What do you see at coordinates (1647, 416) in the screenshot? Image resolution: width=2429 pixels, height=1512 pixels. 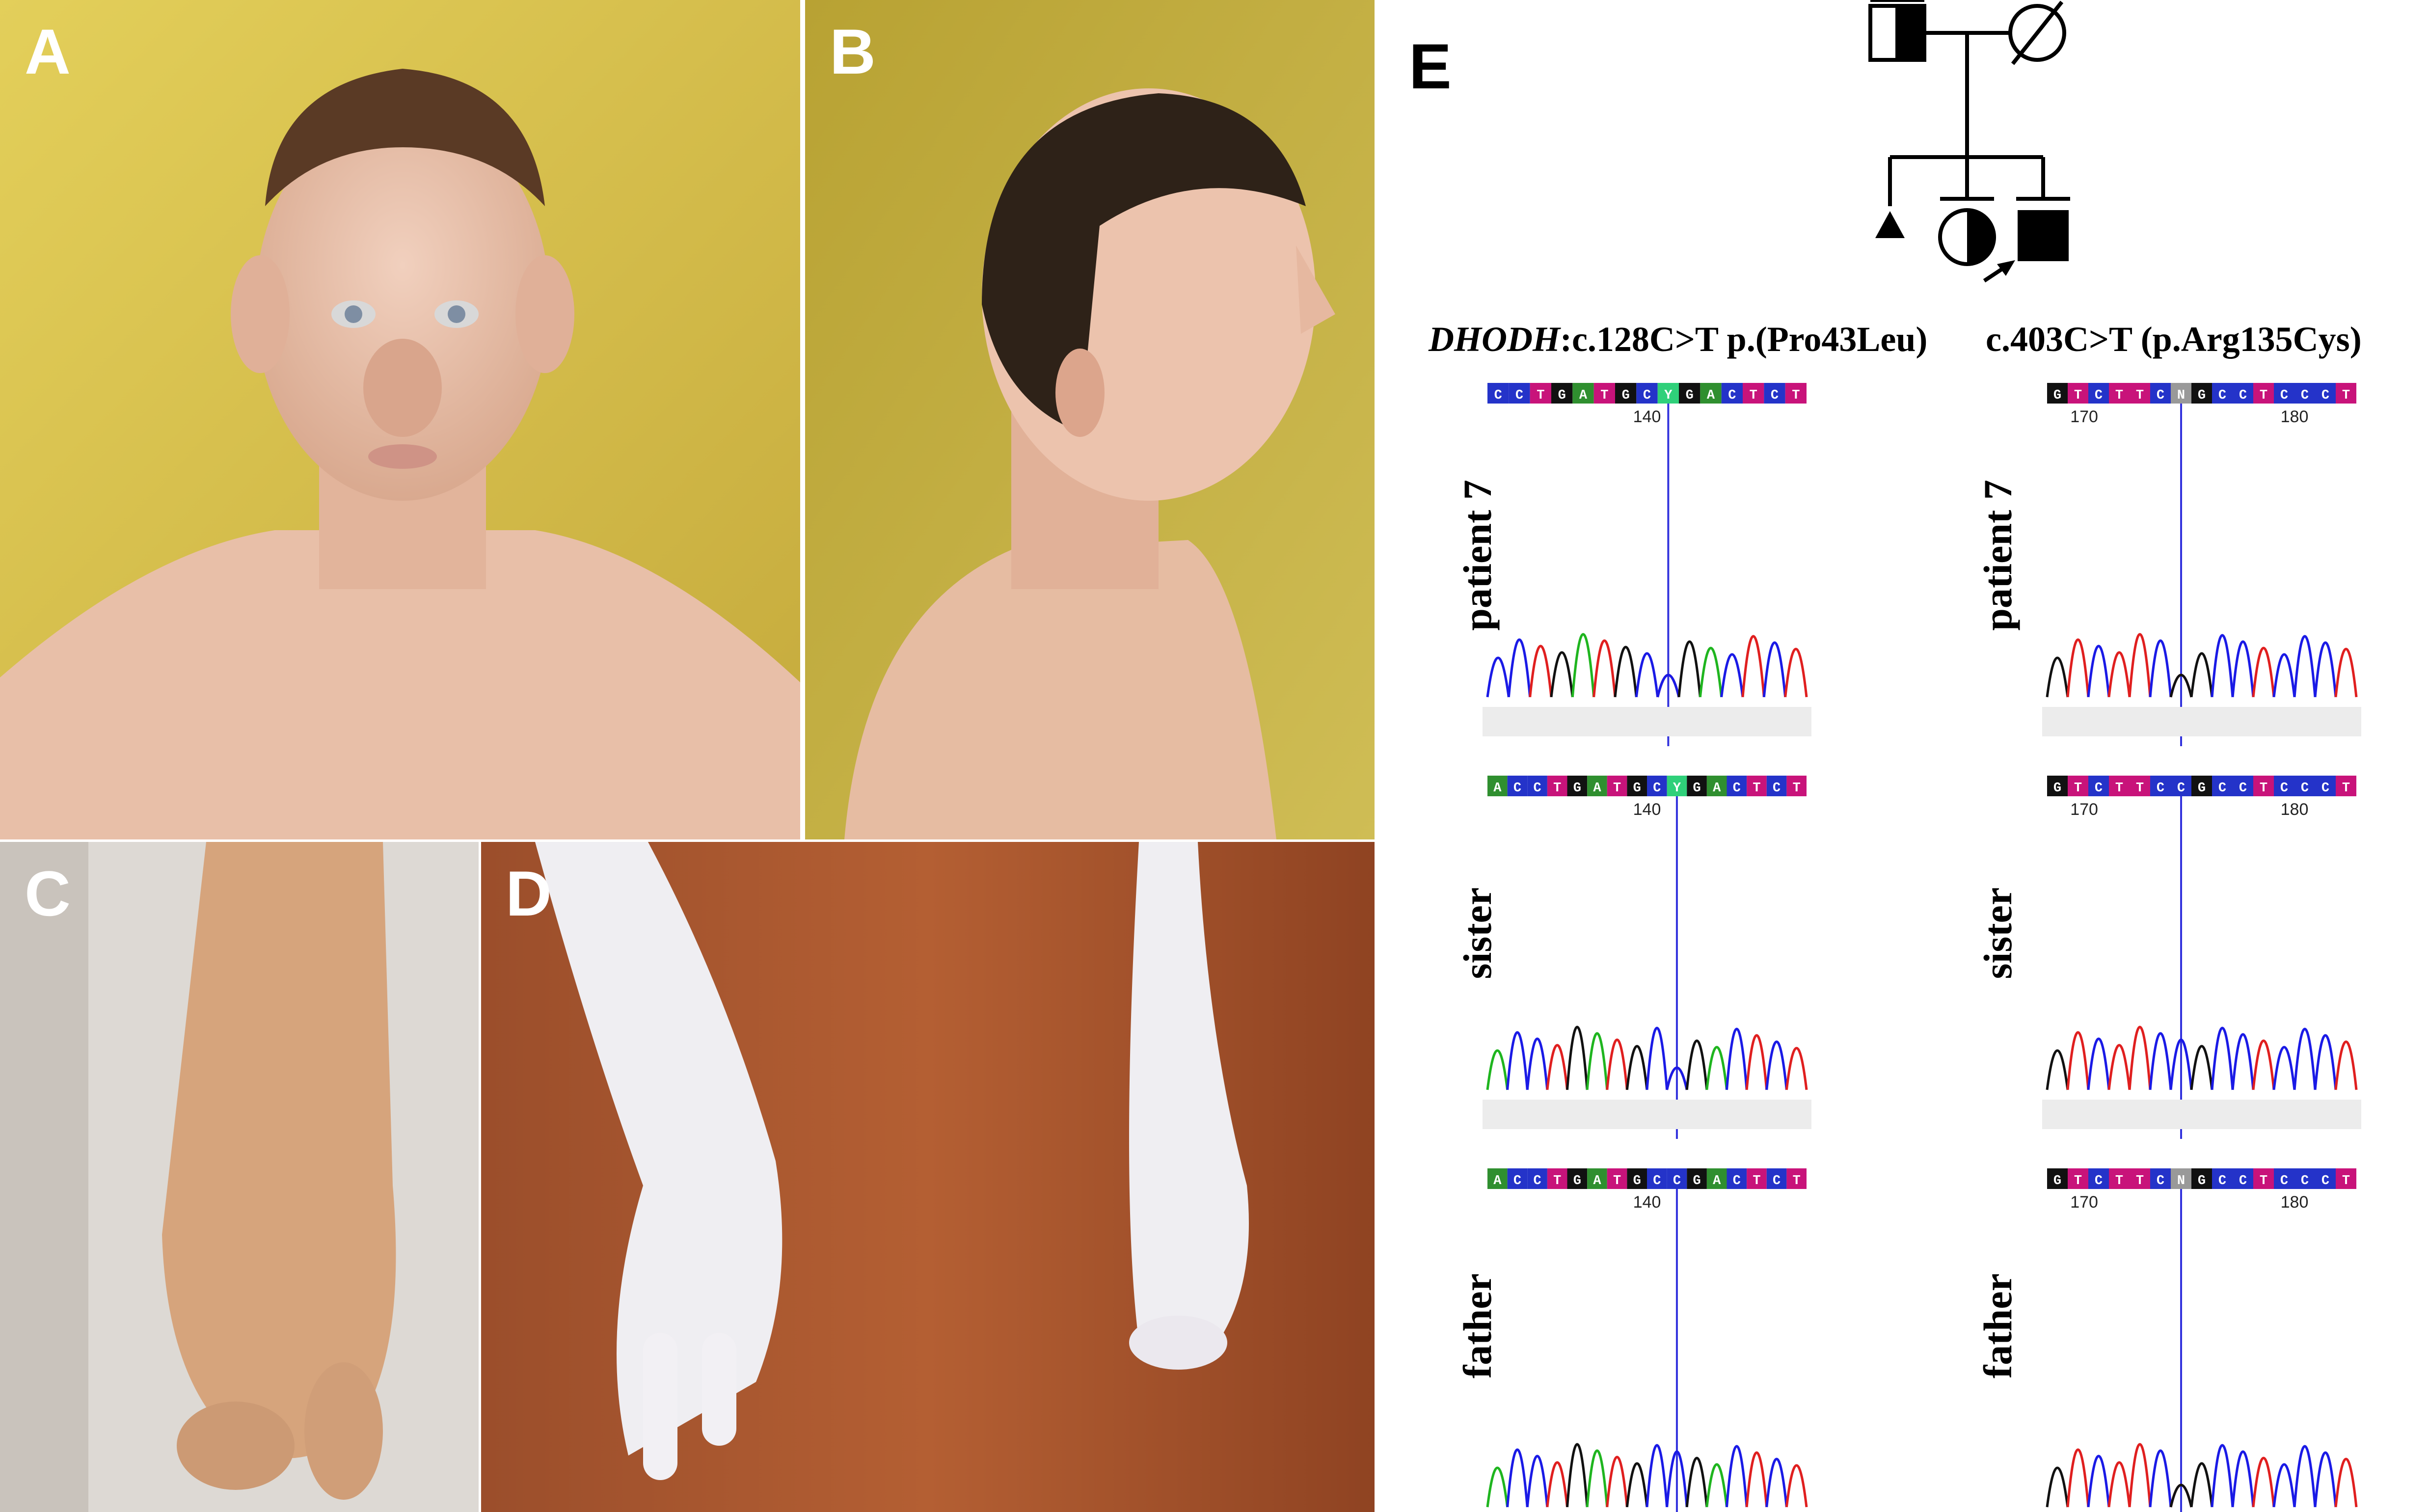 I see `chromatogram-left-0-position-tick: 140` at bounding box center [1647, 416].